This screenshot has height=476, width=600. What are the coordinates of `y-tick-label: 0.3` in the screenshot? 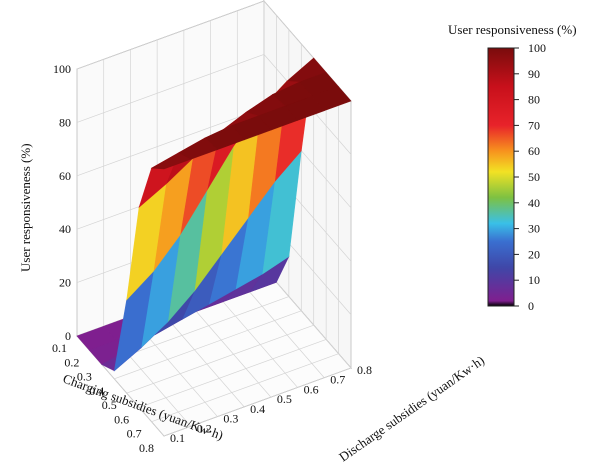 It's located at (230, 419).